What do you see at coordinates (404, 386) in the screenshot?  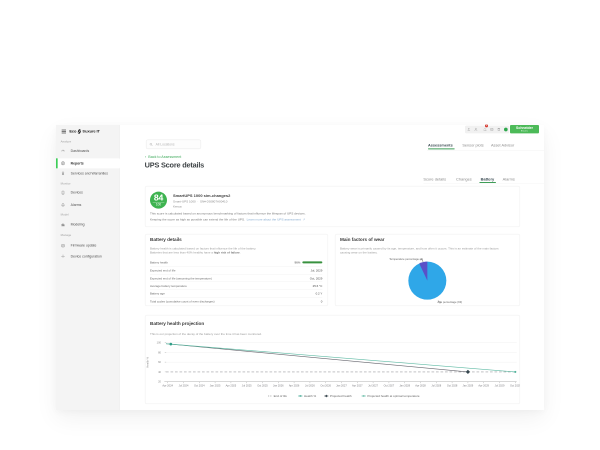 I see `svg-text: Jan 2028` at bounding box center [404, 386].